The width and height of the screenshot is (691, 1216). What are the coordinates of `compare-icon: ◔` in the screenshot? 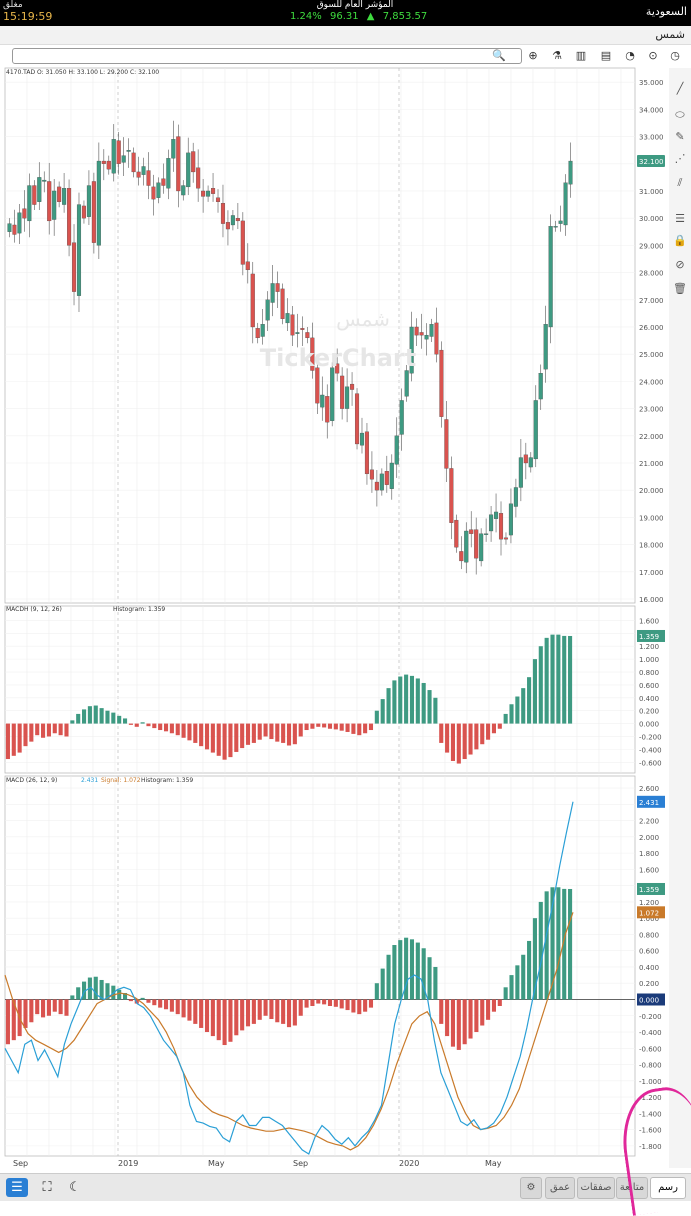 It's located at (630, 55).